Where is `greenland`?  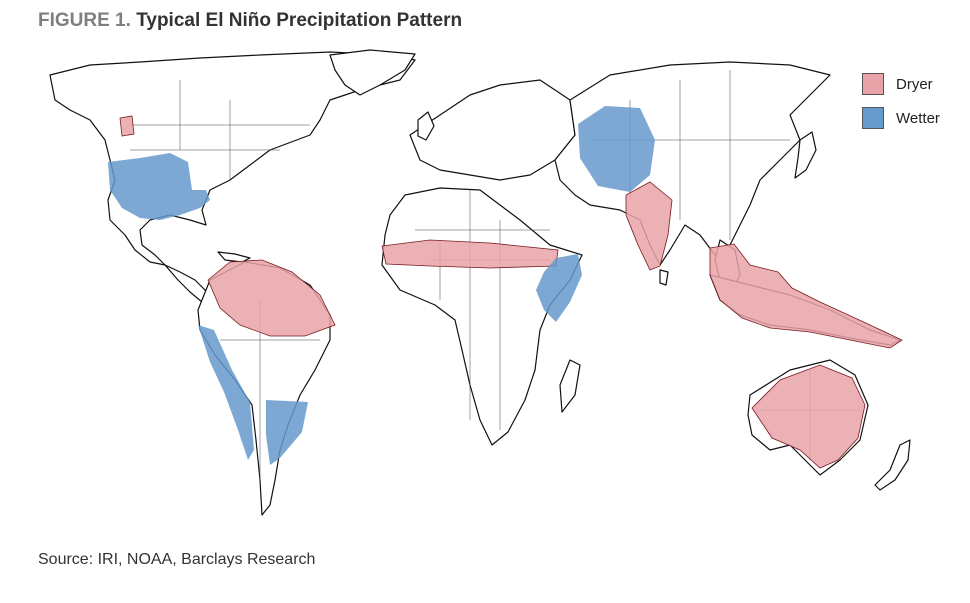
greenland is located at coordinates (372, 72).